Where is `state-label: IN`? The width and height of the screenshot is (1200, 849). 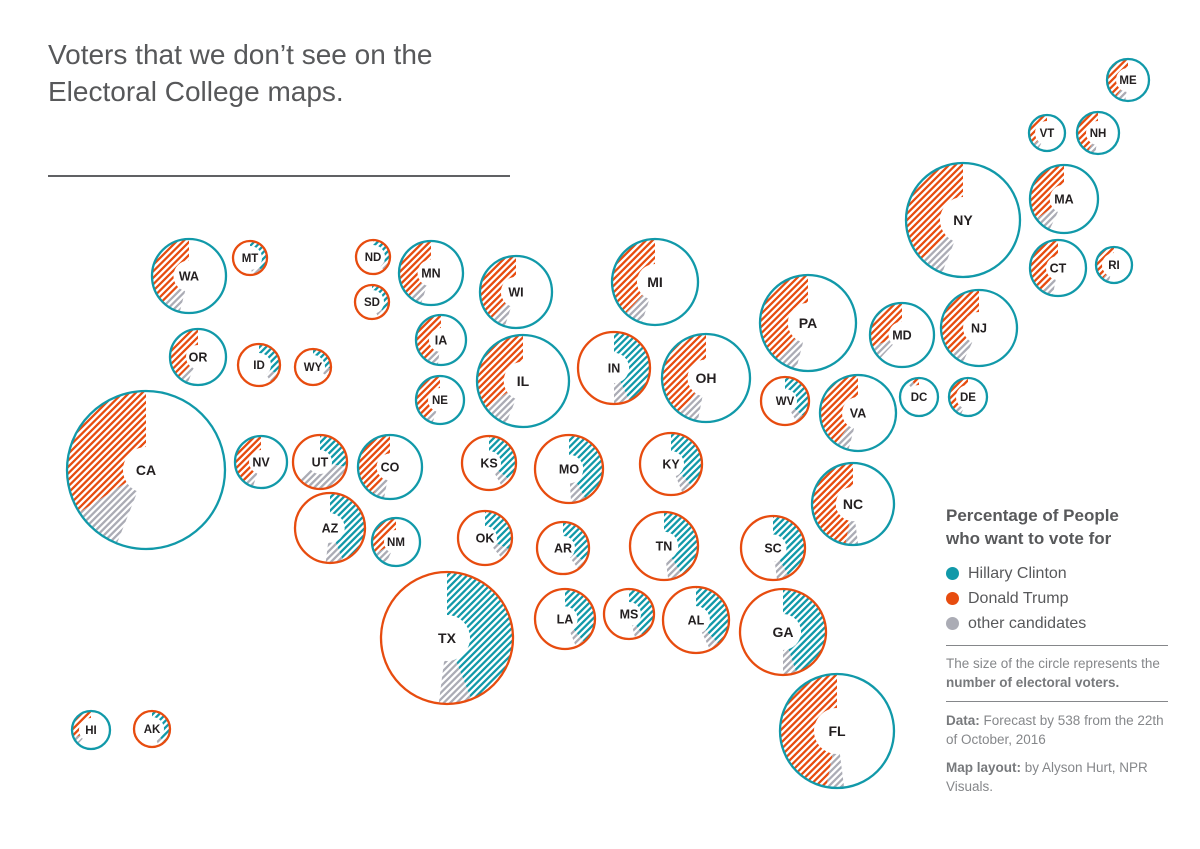 state-label: IN is located at coordinates (614, 368).